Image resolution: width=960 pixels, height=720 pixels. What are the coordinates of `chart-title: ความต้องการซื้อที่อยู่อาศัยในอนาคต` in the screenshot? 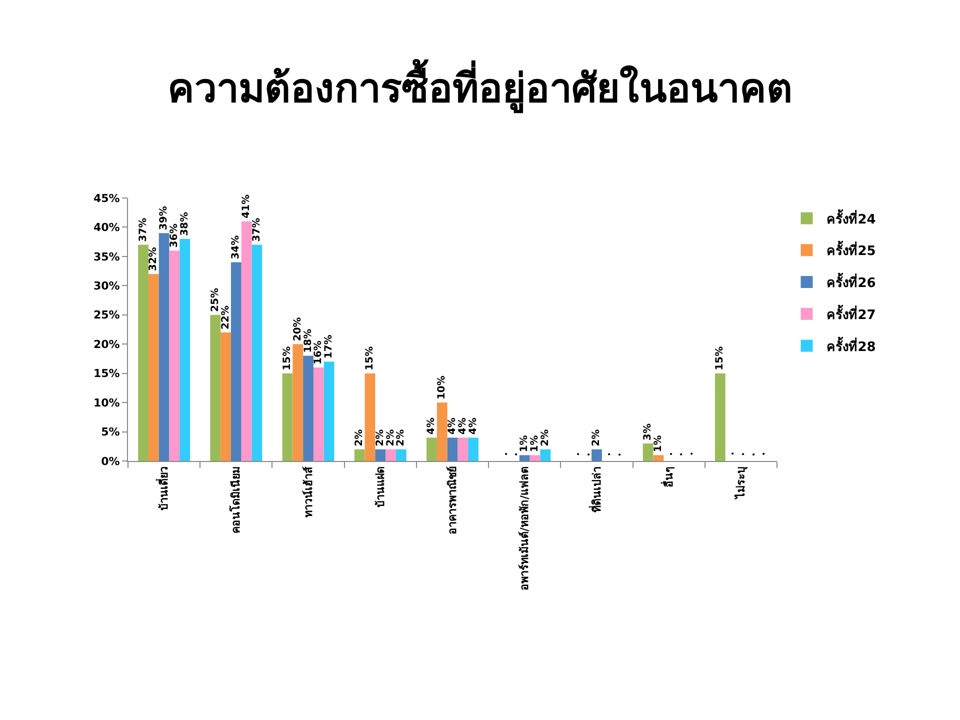 It's located at (480, 86).